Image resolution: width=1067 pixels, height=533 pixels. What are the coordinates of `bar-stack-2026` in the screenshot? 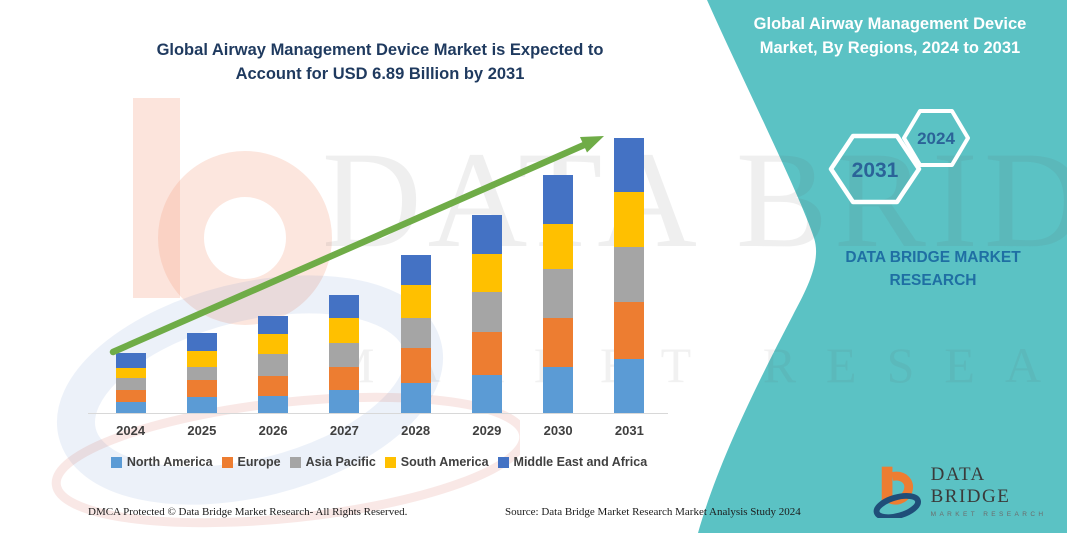 It's located at (273, 364).